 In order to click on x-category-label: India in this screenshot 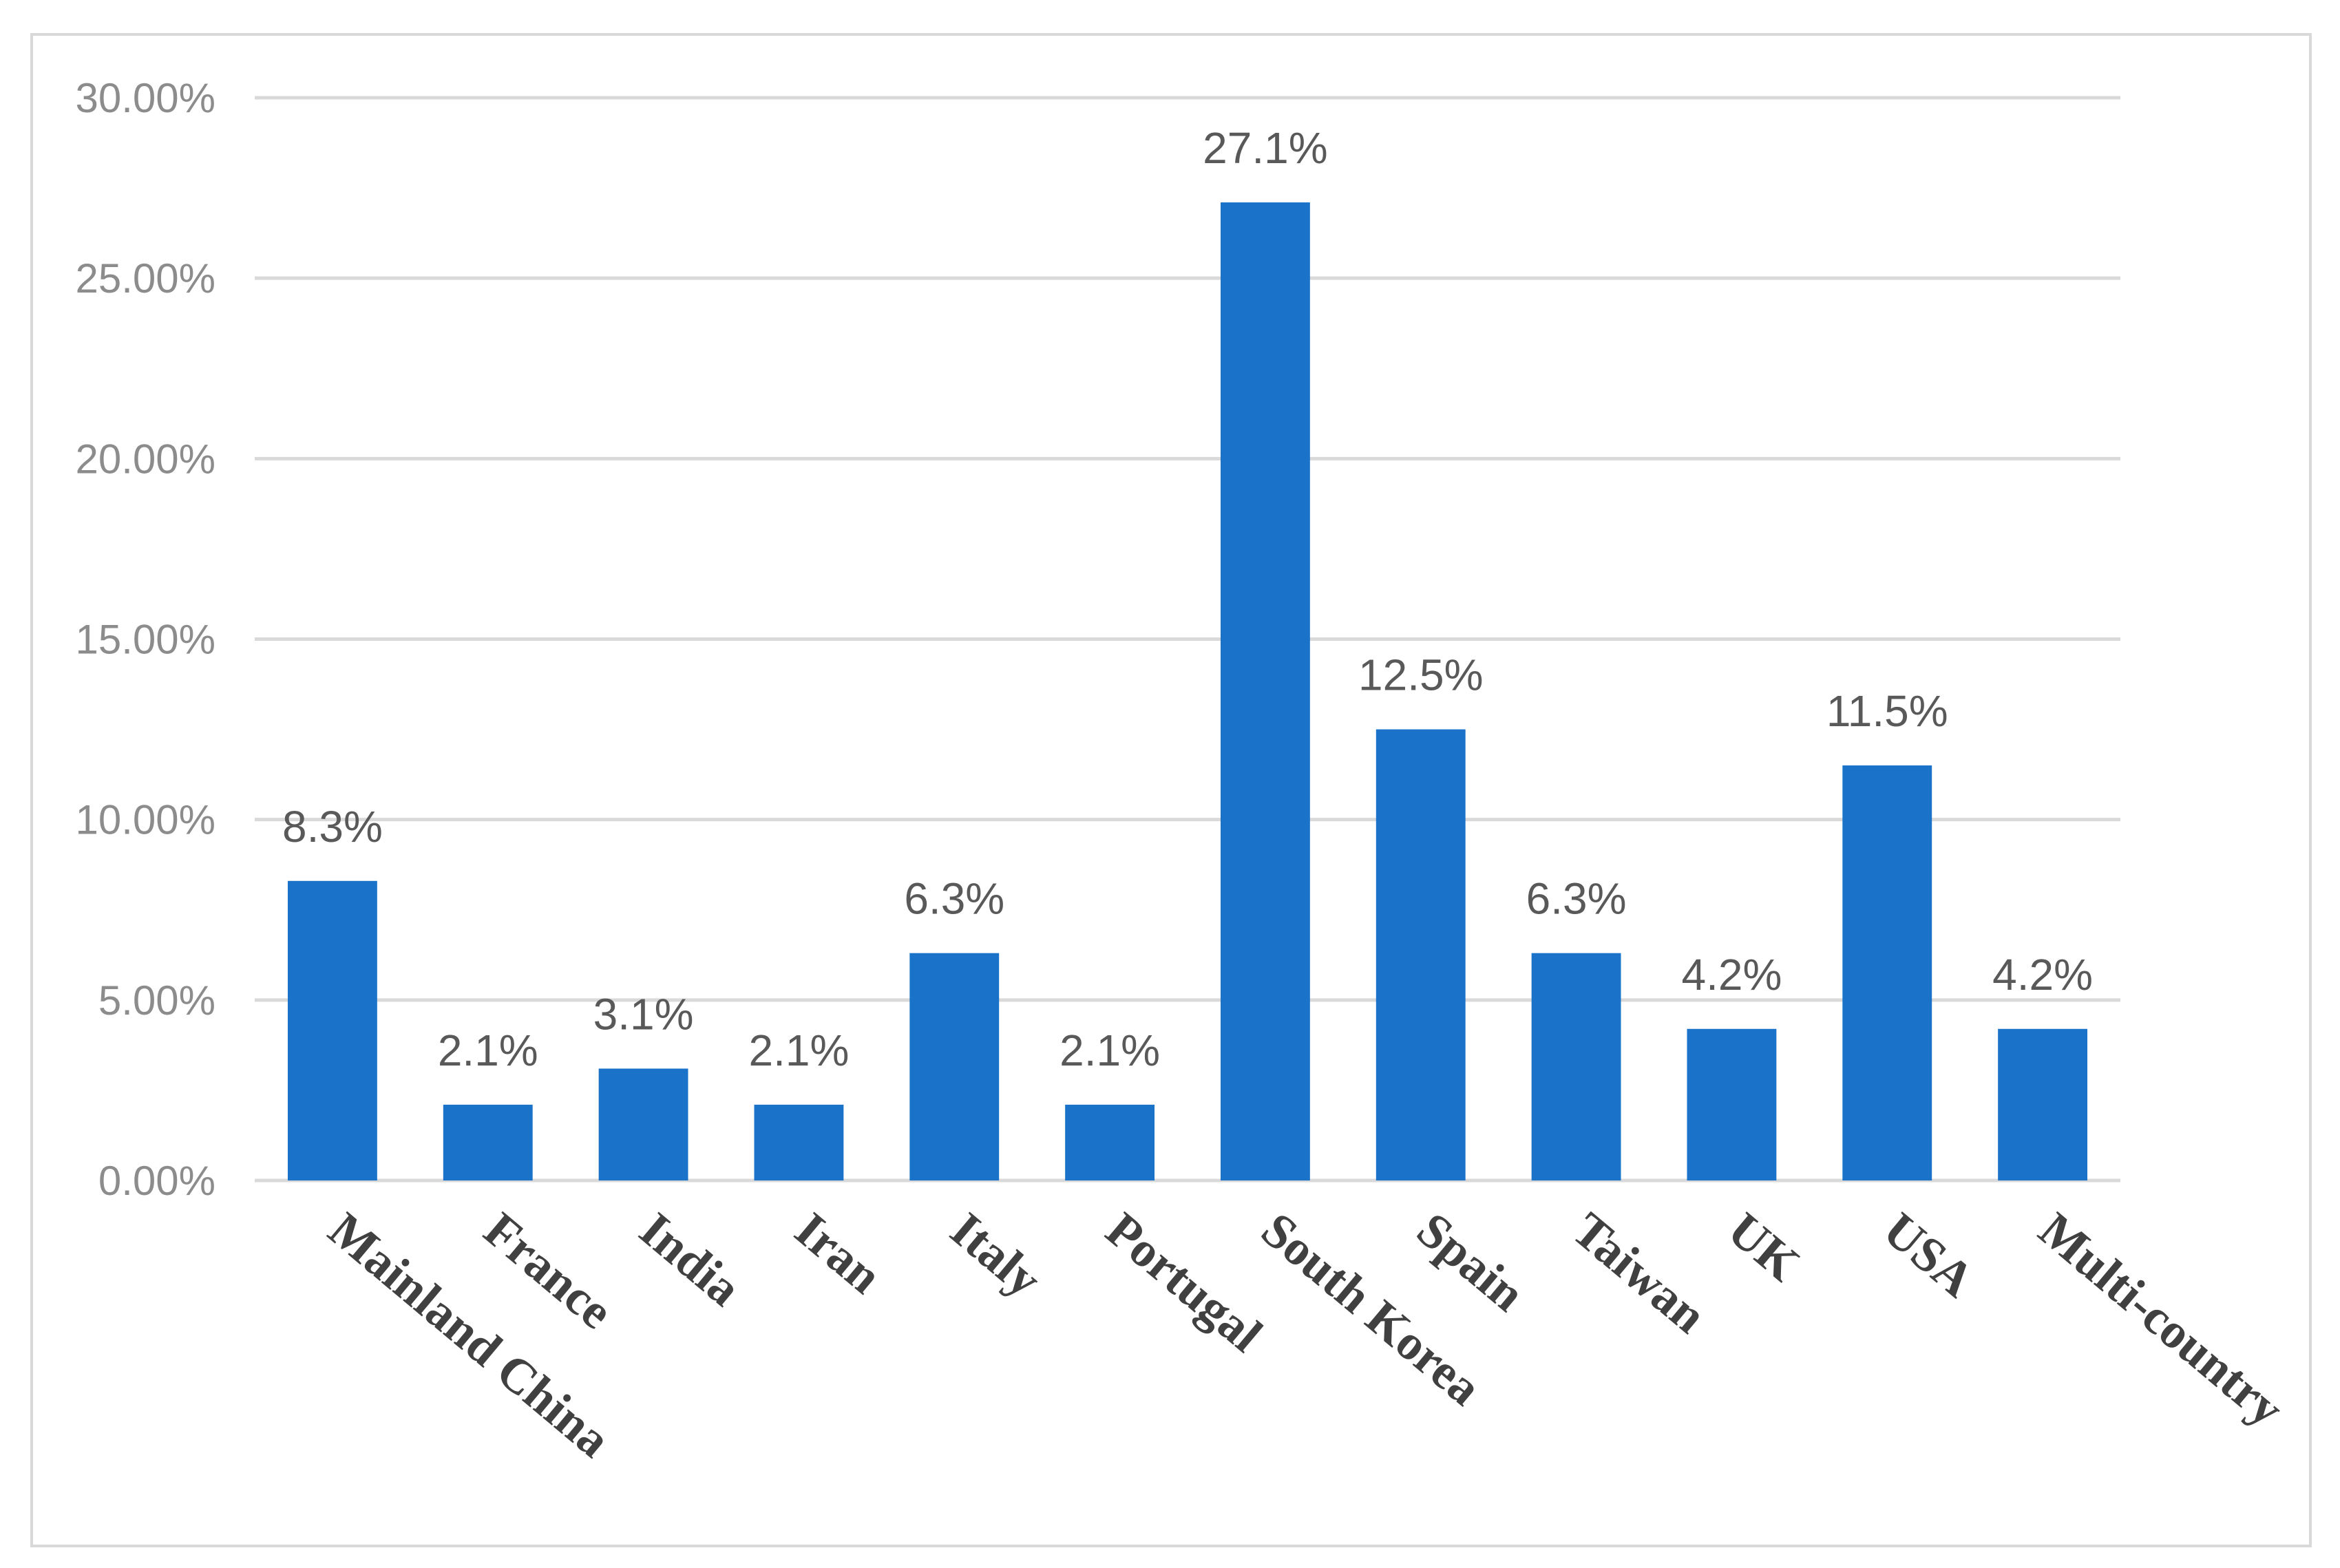, I will do `click(690, 1259)`.